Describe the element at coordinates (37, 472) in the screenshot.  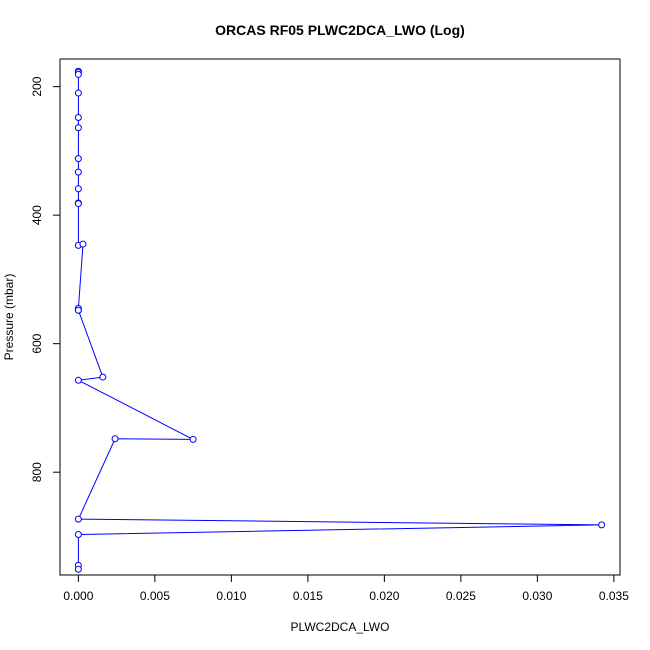
I see `y-tick-label: 800` at that location.